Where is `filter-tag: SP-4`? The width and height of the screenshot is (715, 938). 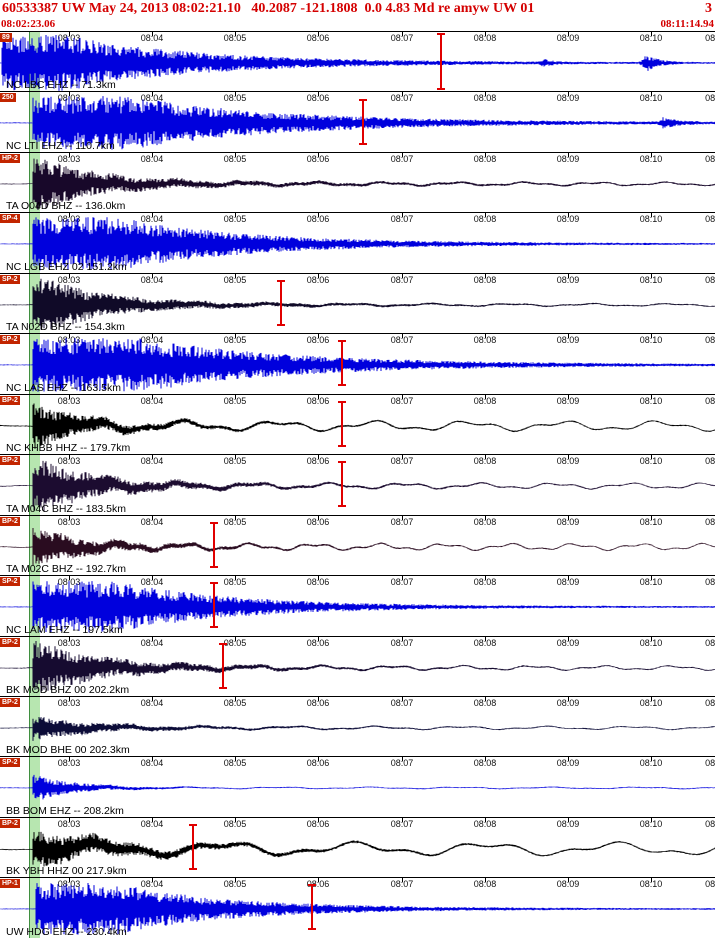
filter-tag: SP-4 is located at coordinates (10, 219).